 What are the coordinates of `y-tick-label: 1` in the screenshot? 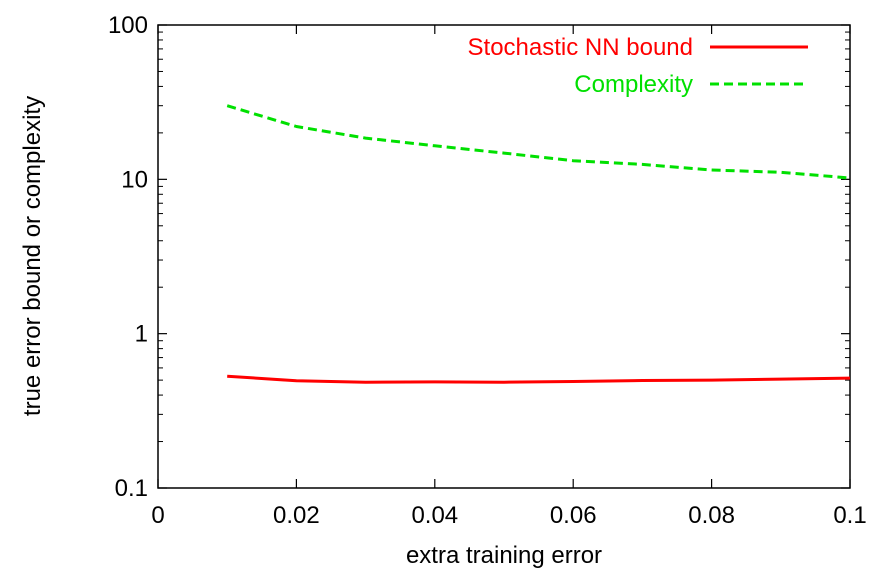 It's located at (141, 334).